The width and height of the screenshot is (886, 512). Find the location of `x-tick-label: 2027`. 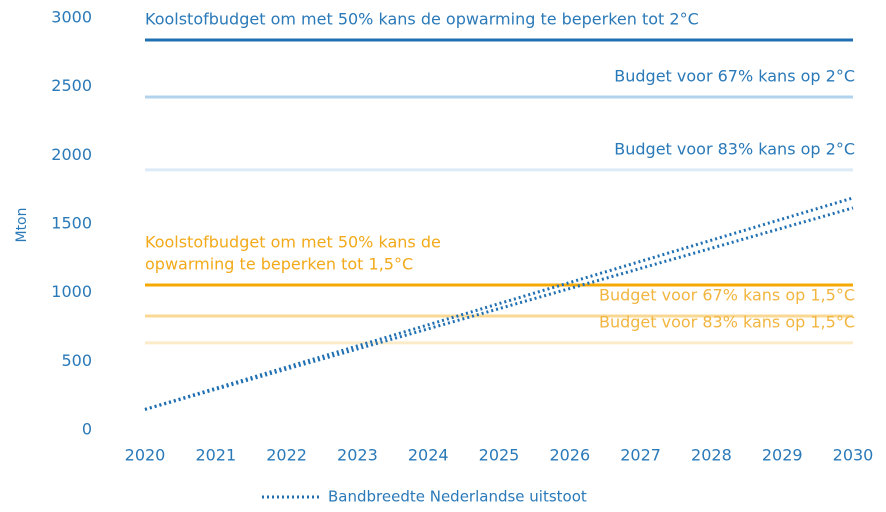

x-tick-label: 2027 is located at coordinates (640, 455).